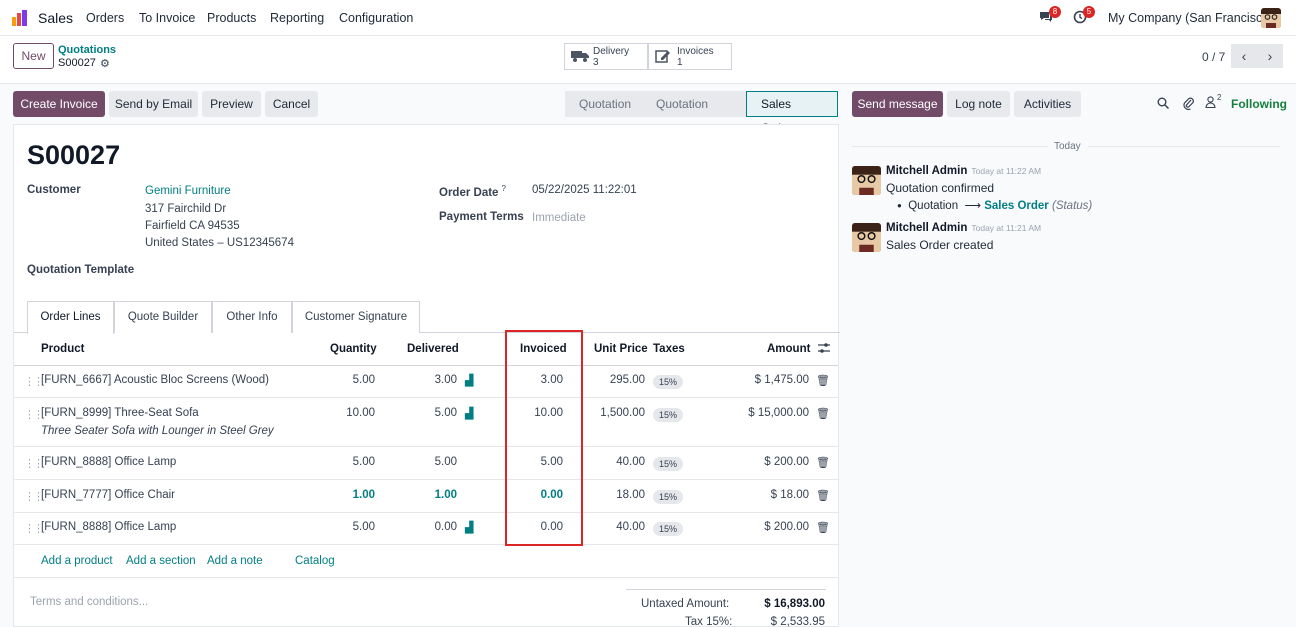 Image resolution: width=1296 pixels, height=627 pixels. What do you see at coordinates (1271, 18) in the screenshot?
I see `user-avatar` at bounding box center [1271, 18].